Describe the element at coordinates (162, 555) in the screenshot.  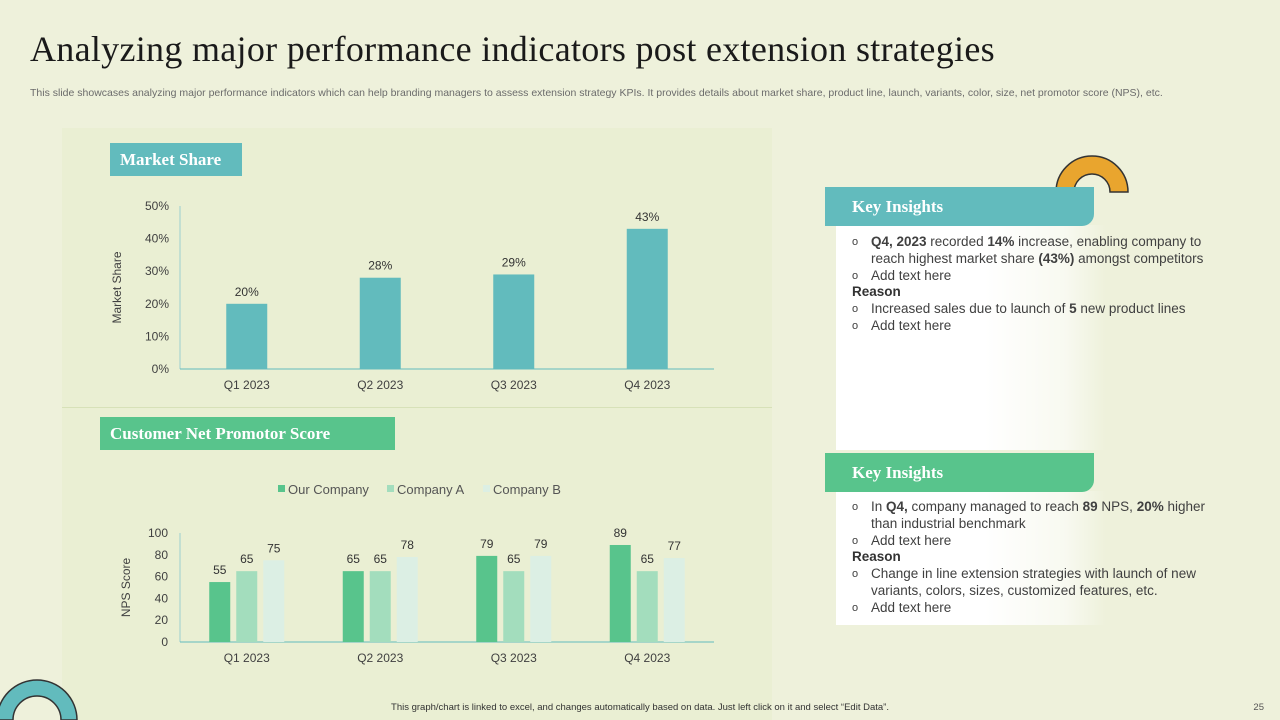
I see `y-tick-label: 80` at that location.